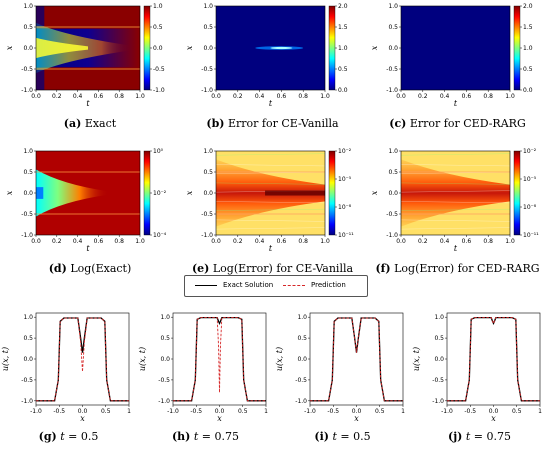 This screenshot has height=449, width=550. What do you see at coordinates (510, 96) in the screenshot?
I see `x-tick-label: 1.0` at bounding box center [510, 96].